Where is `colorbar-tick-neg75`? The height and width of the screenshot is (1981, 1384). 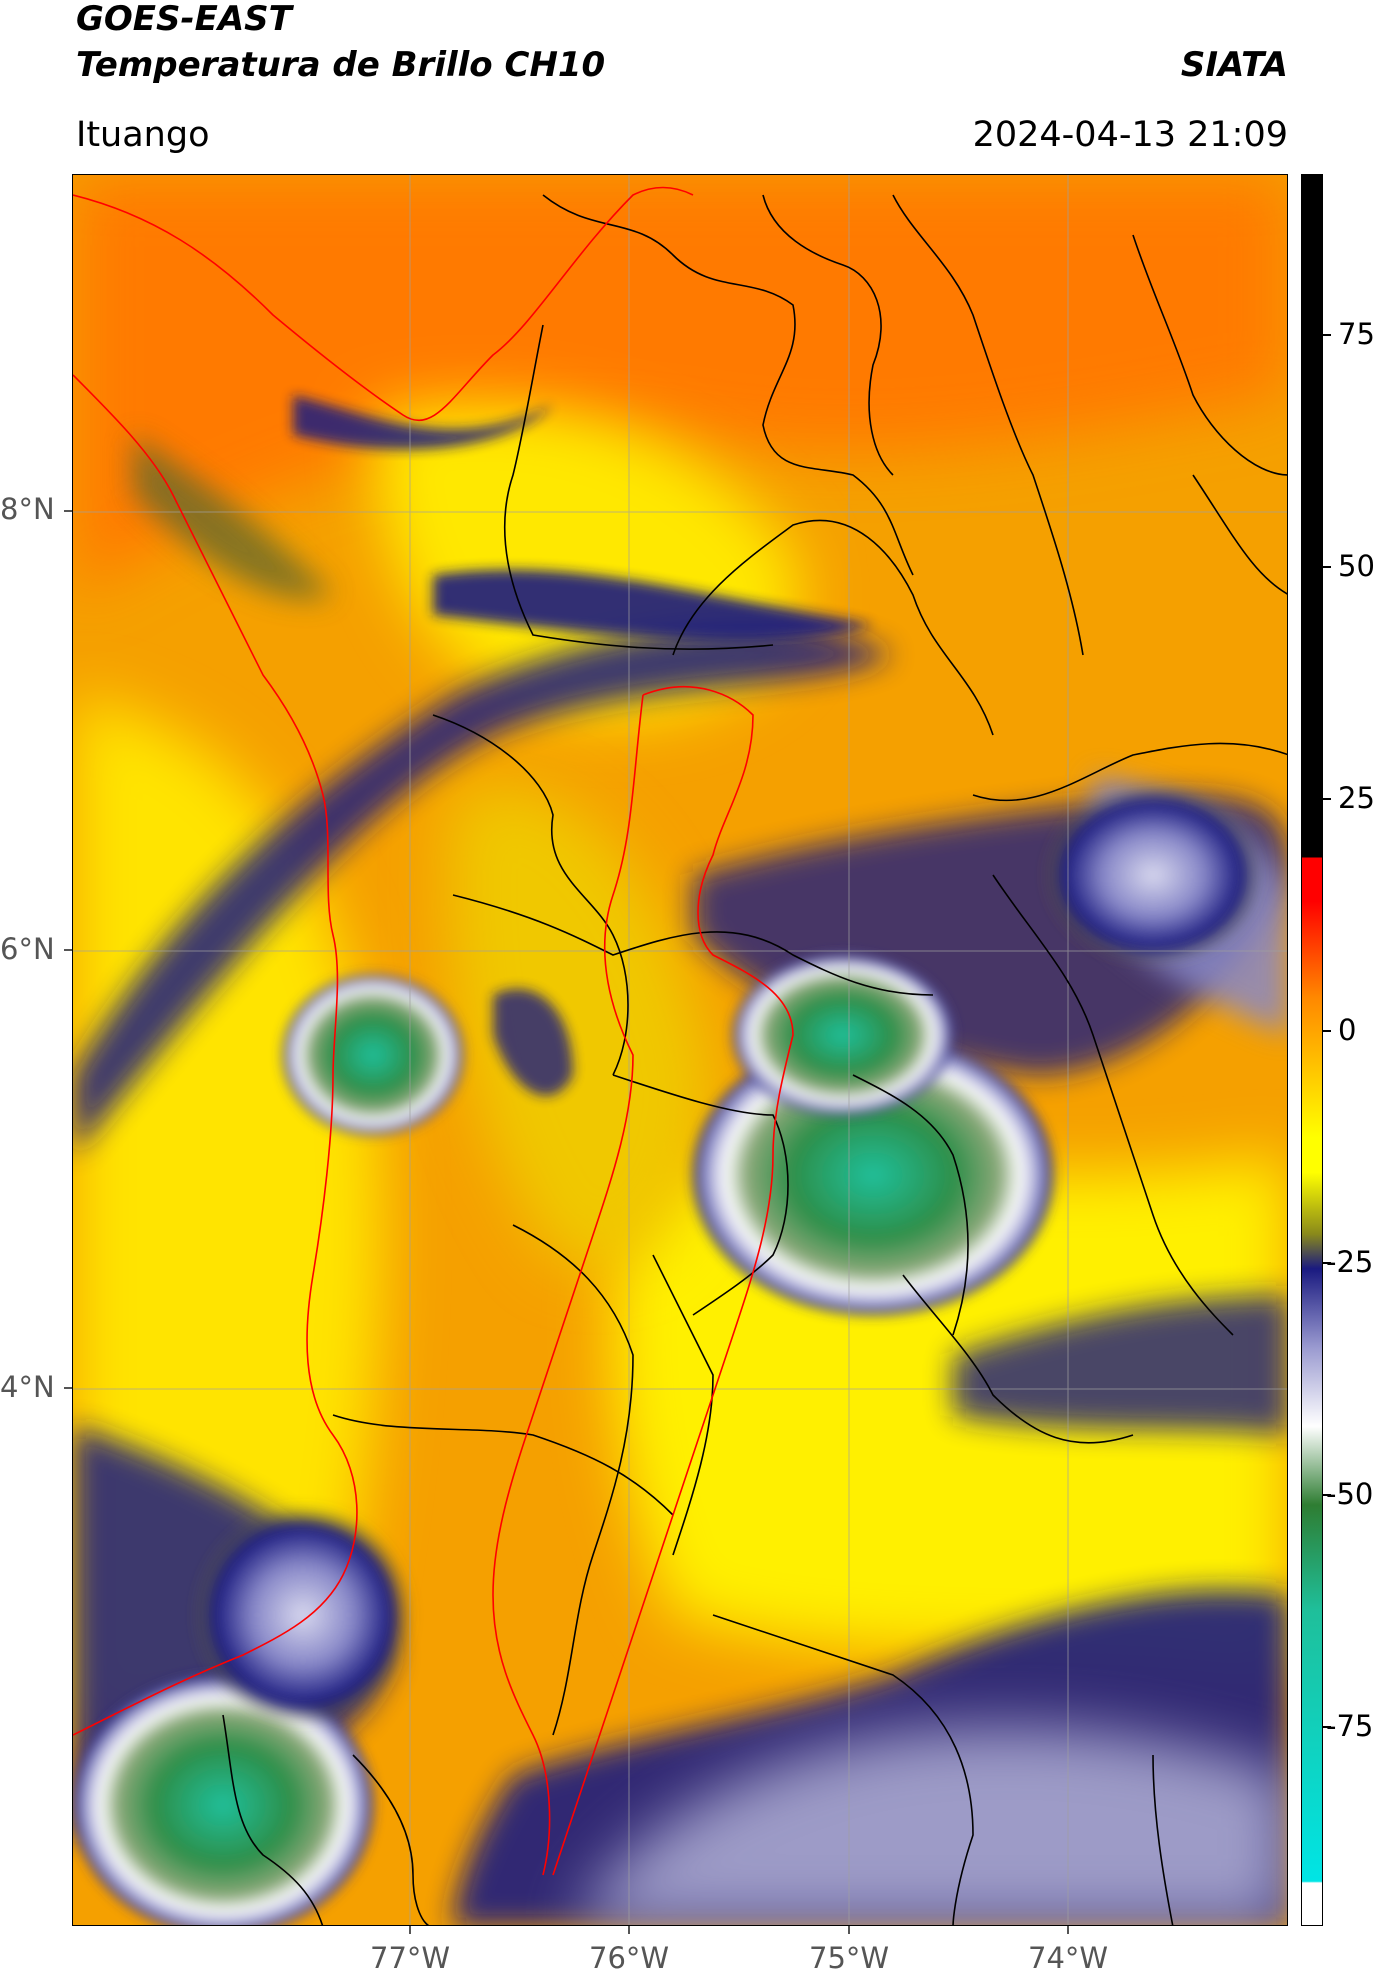 colorbar-tick-neg75 is located at coordinates (1327, 1727).